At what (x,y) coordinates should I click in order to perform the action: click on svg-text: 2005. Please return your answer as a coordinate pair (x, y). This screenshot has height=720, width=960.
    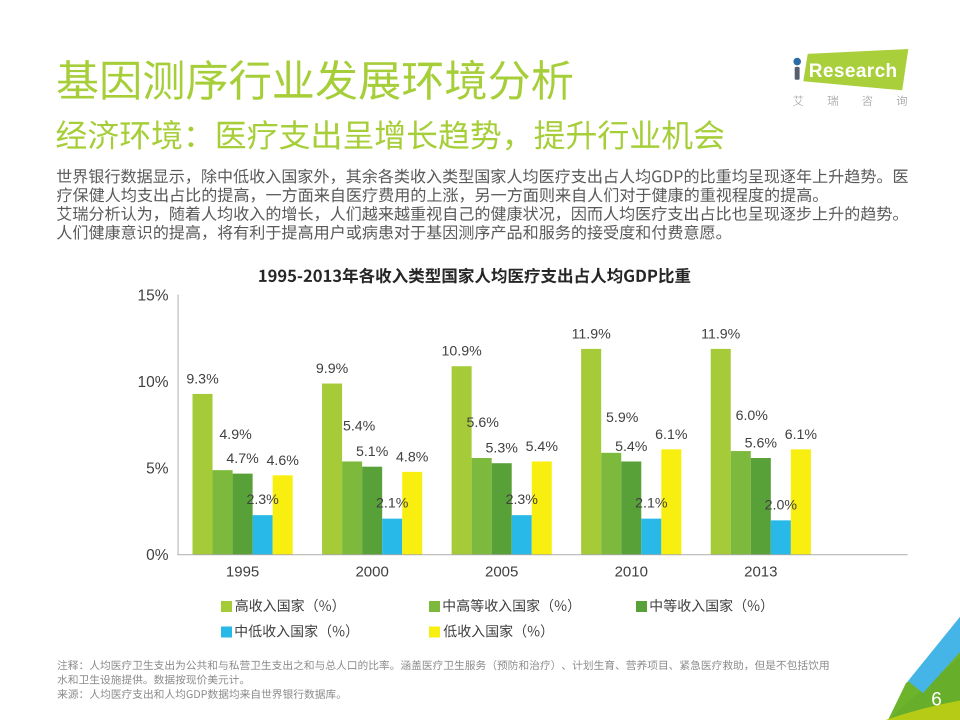
    Looking at the image, I should click on (501, 572).